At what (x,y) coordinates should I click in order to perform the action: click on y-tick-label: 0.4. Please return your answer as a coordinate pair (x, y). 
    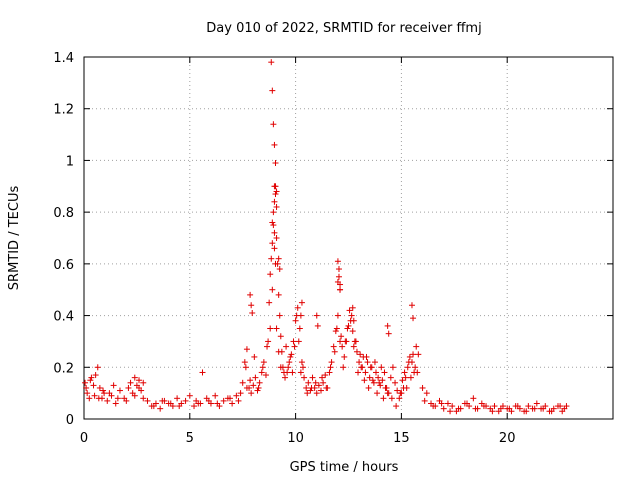
    Looking at the image, I should click on (63, 317).